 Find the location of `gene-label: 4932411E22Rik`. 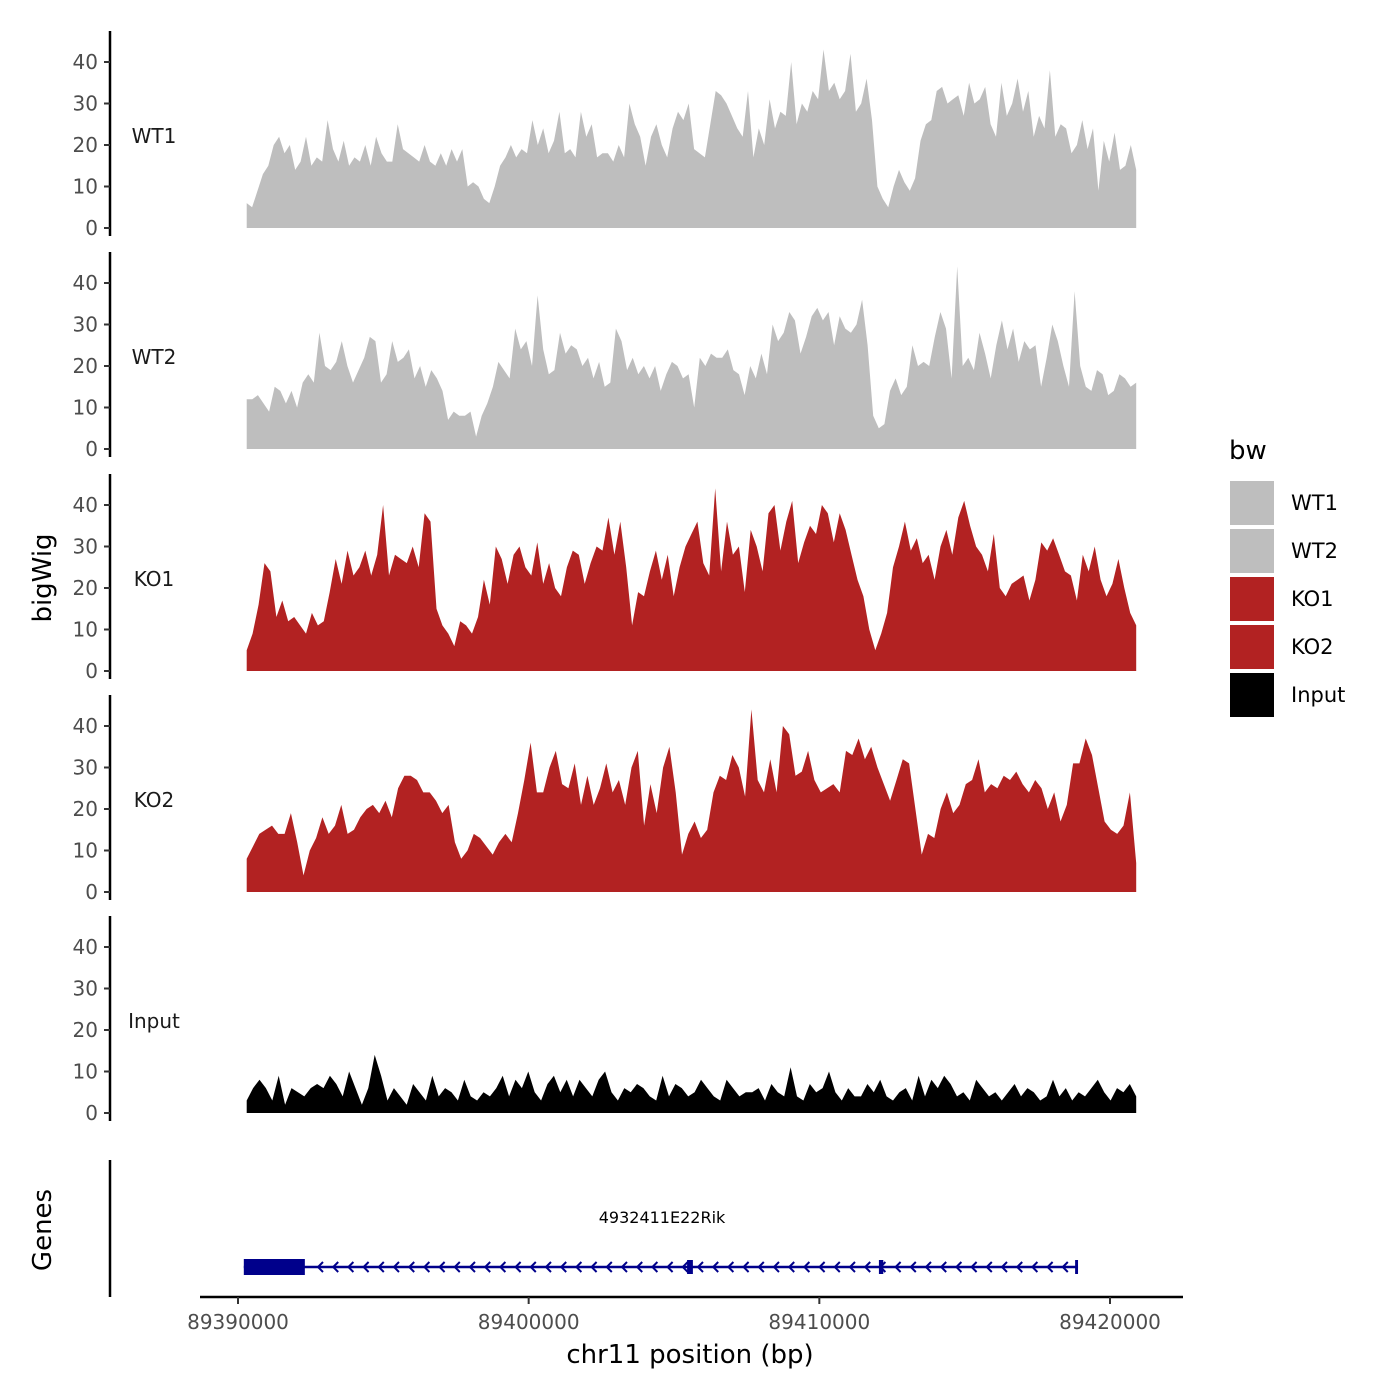

gene-label: 4932411E22Rik is located at coordinates (662, 1217).